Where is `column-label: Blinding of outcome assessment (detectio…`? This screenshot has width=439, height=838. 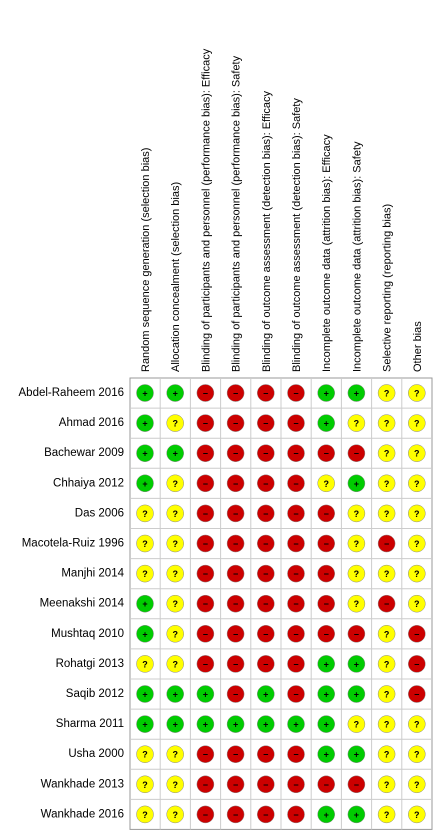
column-label: Blinding of outcome assessment (detectio… is located at coordinates (267, 231).